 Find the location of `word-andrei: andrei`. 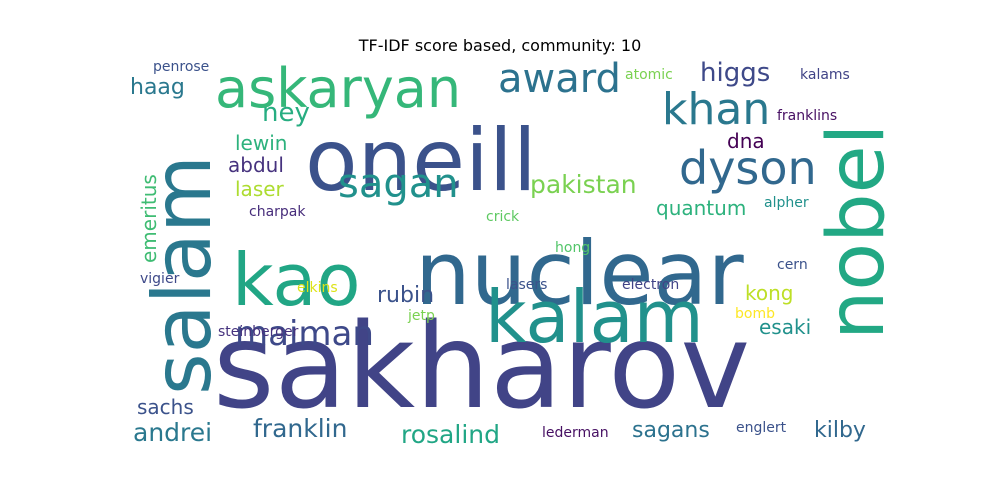

word-andrei: andrei is located at coordinates (172, 432).